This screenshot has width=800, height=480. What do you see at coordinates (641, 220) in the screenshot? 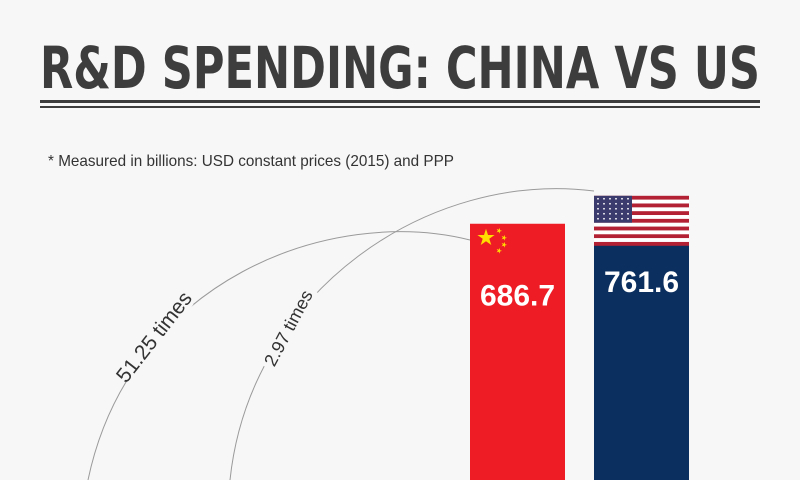
I see `us-flag-icon` at bounding box center [641, 220].